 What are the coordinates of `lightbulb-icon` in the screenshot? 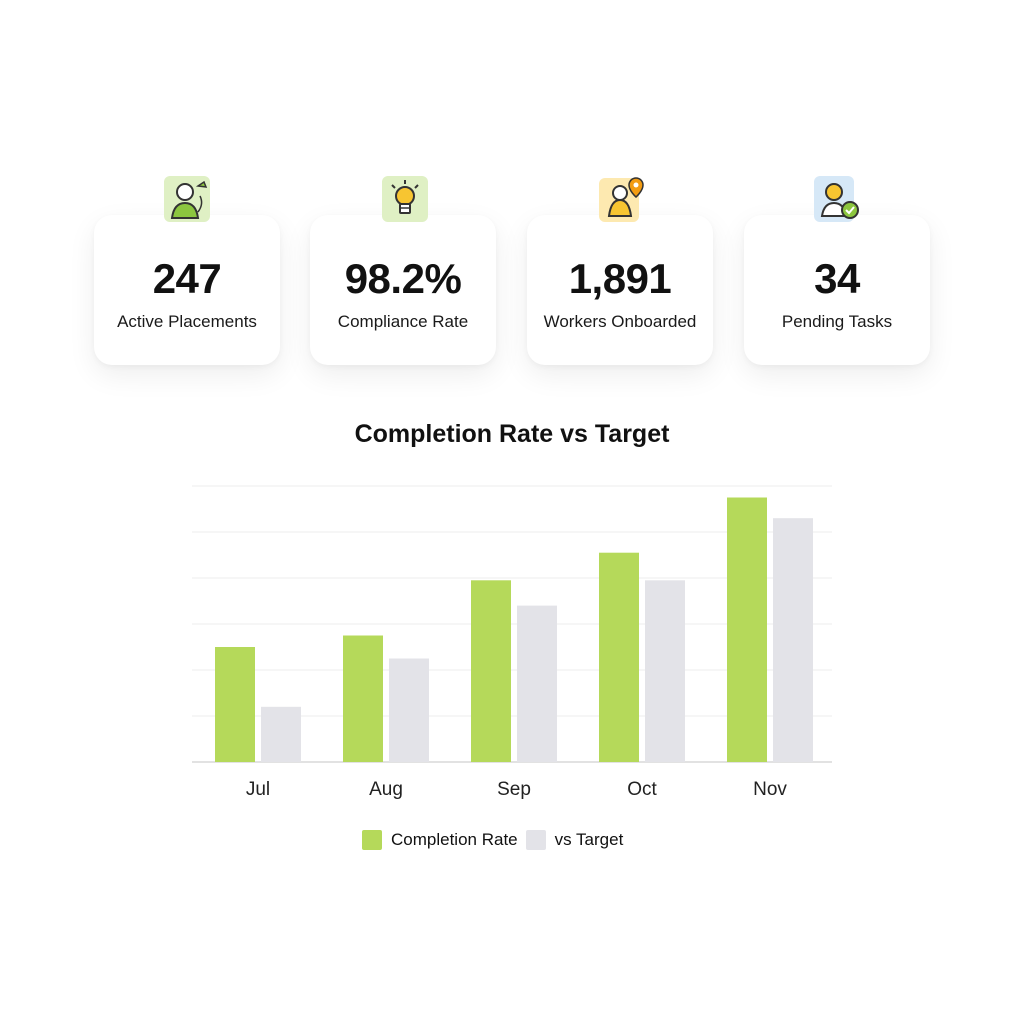 It's located at (405, 199).